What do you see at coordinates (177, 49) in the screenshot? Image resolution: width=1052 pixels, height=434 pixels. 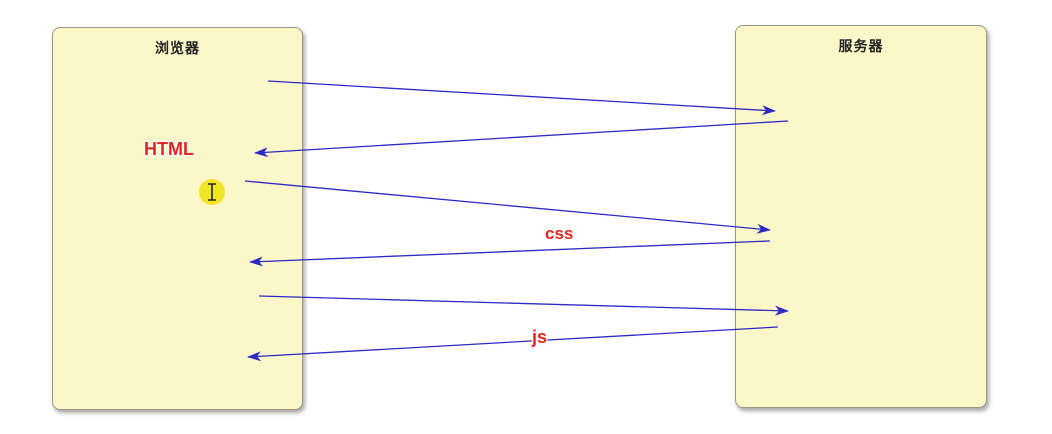 I see `browser-title: 浏览器` at bounding box center [177, 49].